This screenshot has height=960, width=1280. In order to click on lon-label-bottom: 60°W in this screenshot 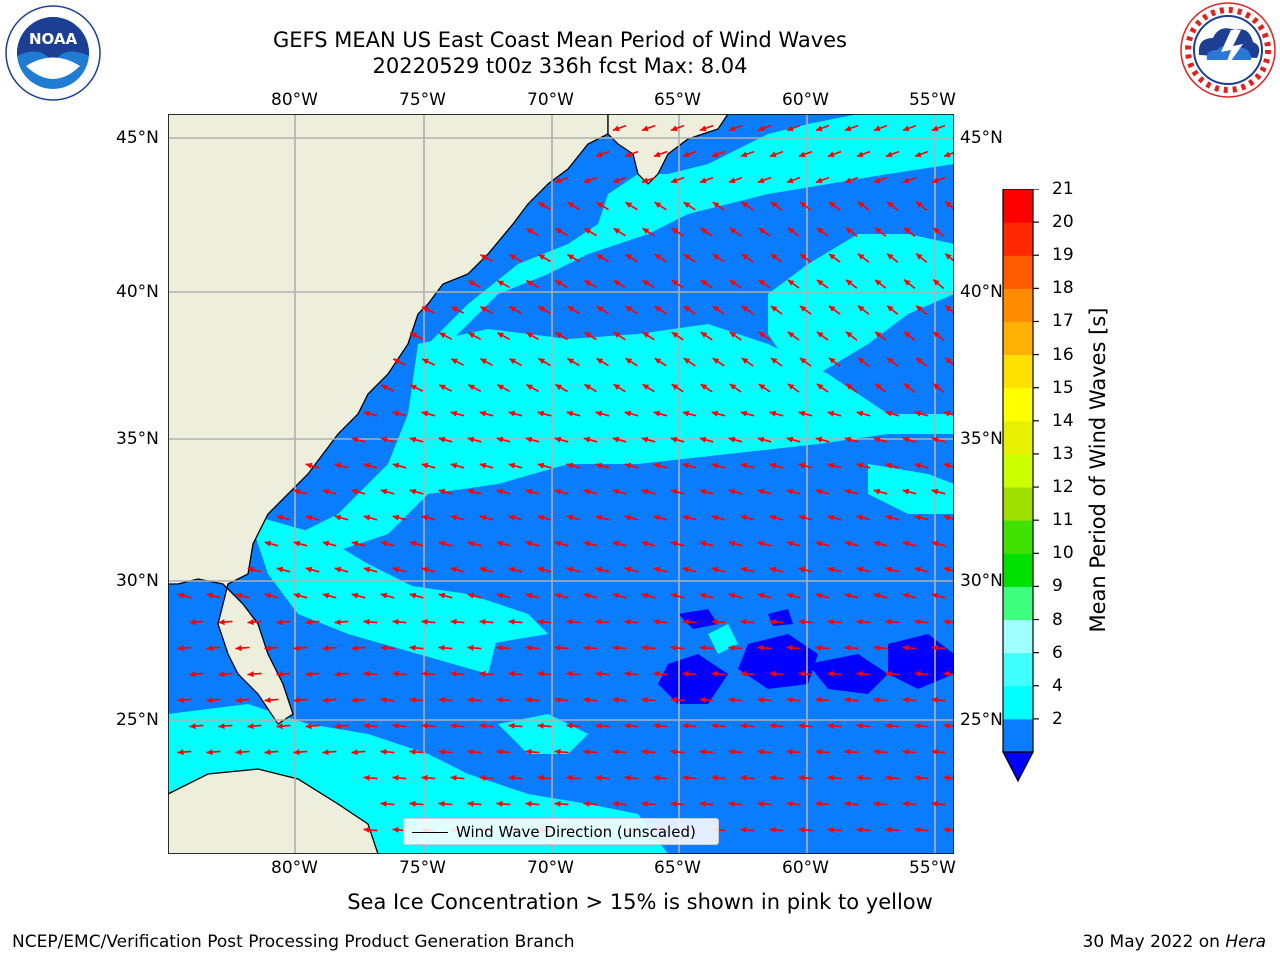, I will do `click(805, 868)`.